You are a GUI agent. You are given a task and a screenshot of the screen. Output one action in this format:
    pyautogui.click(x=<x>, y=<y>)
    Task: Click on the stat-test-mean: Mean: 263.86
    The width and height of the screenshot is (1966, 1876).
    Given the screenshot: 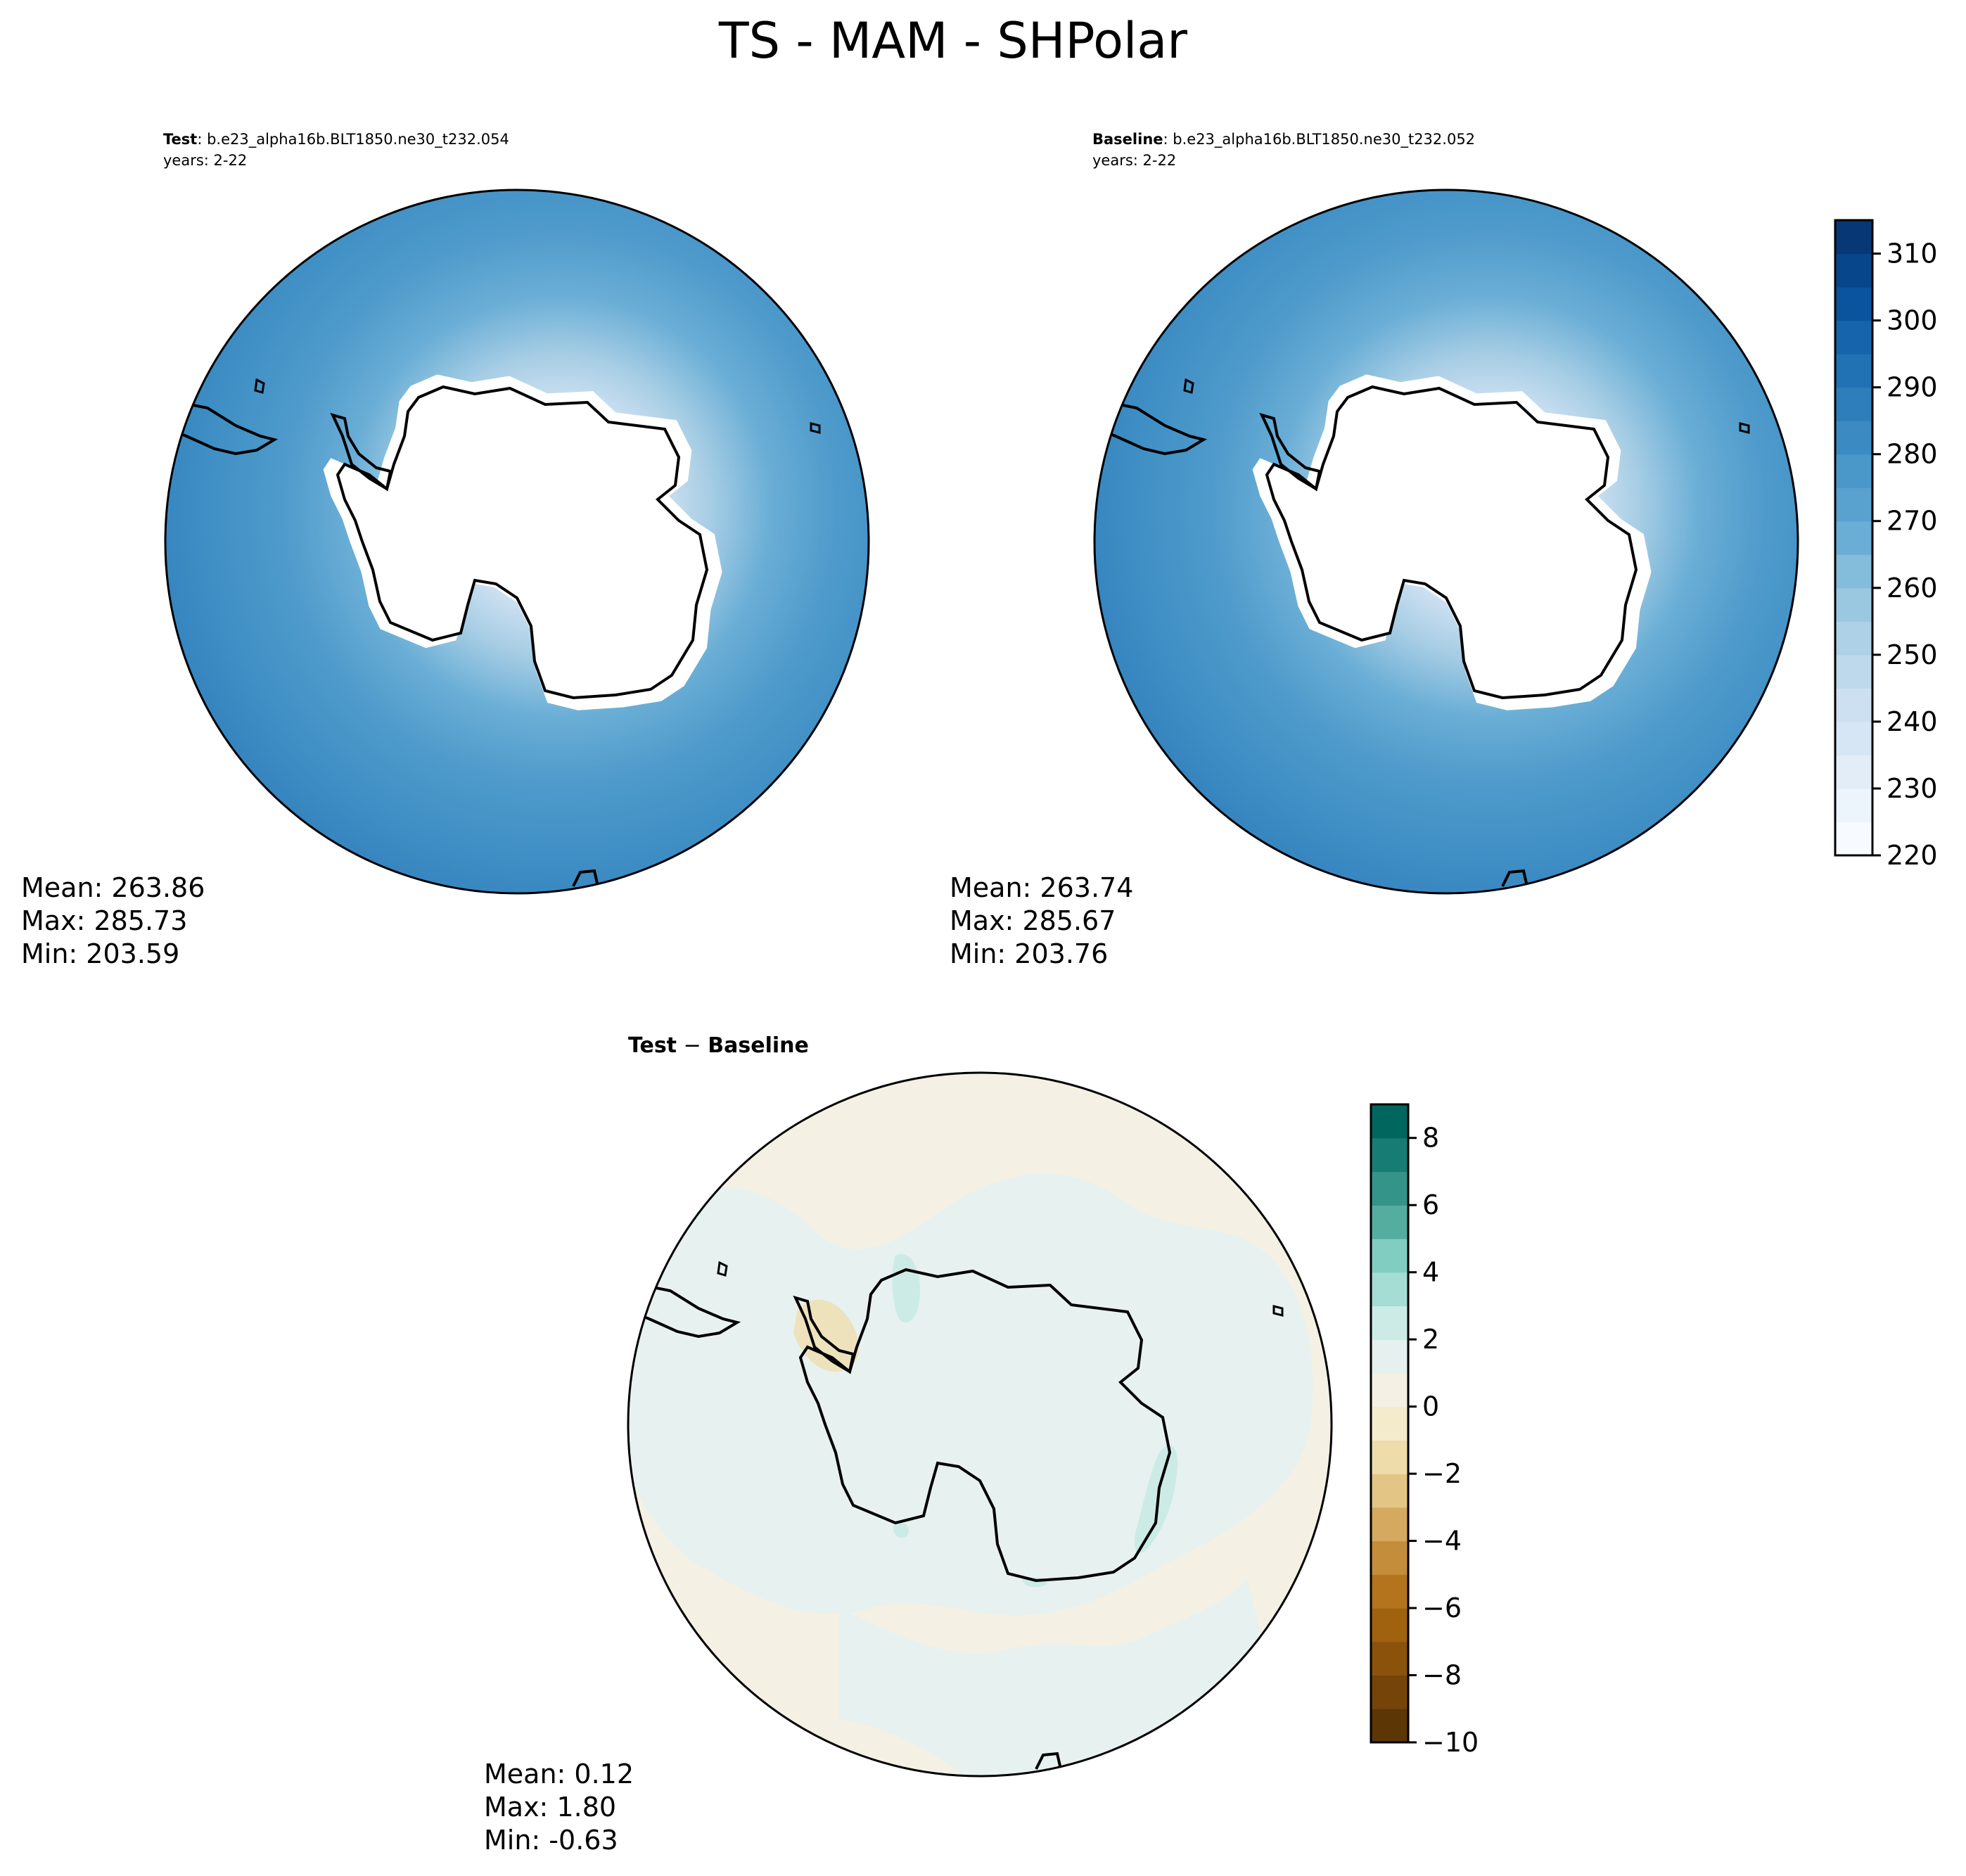 What is the action you would take?
    pyautogui.click(x=113, y=888)
    